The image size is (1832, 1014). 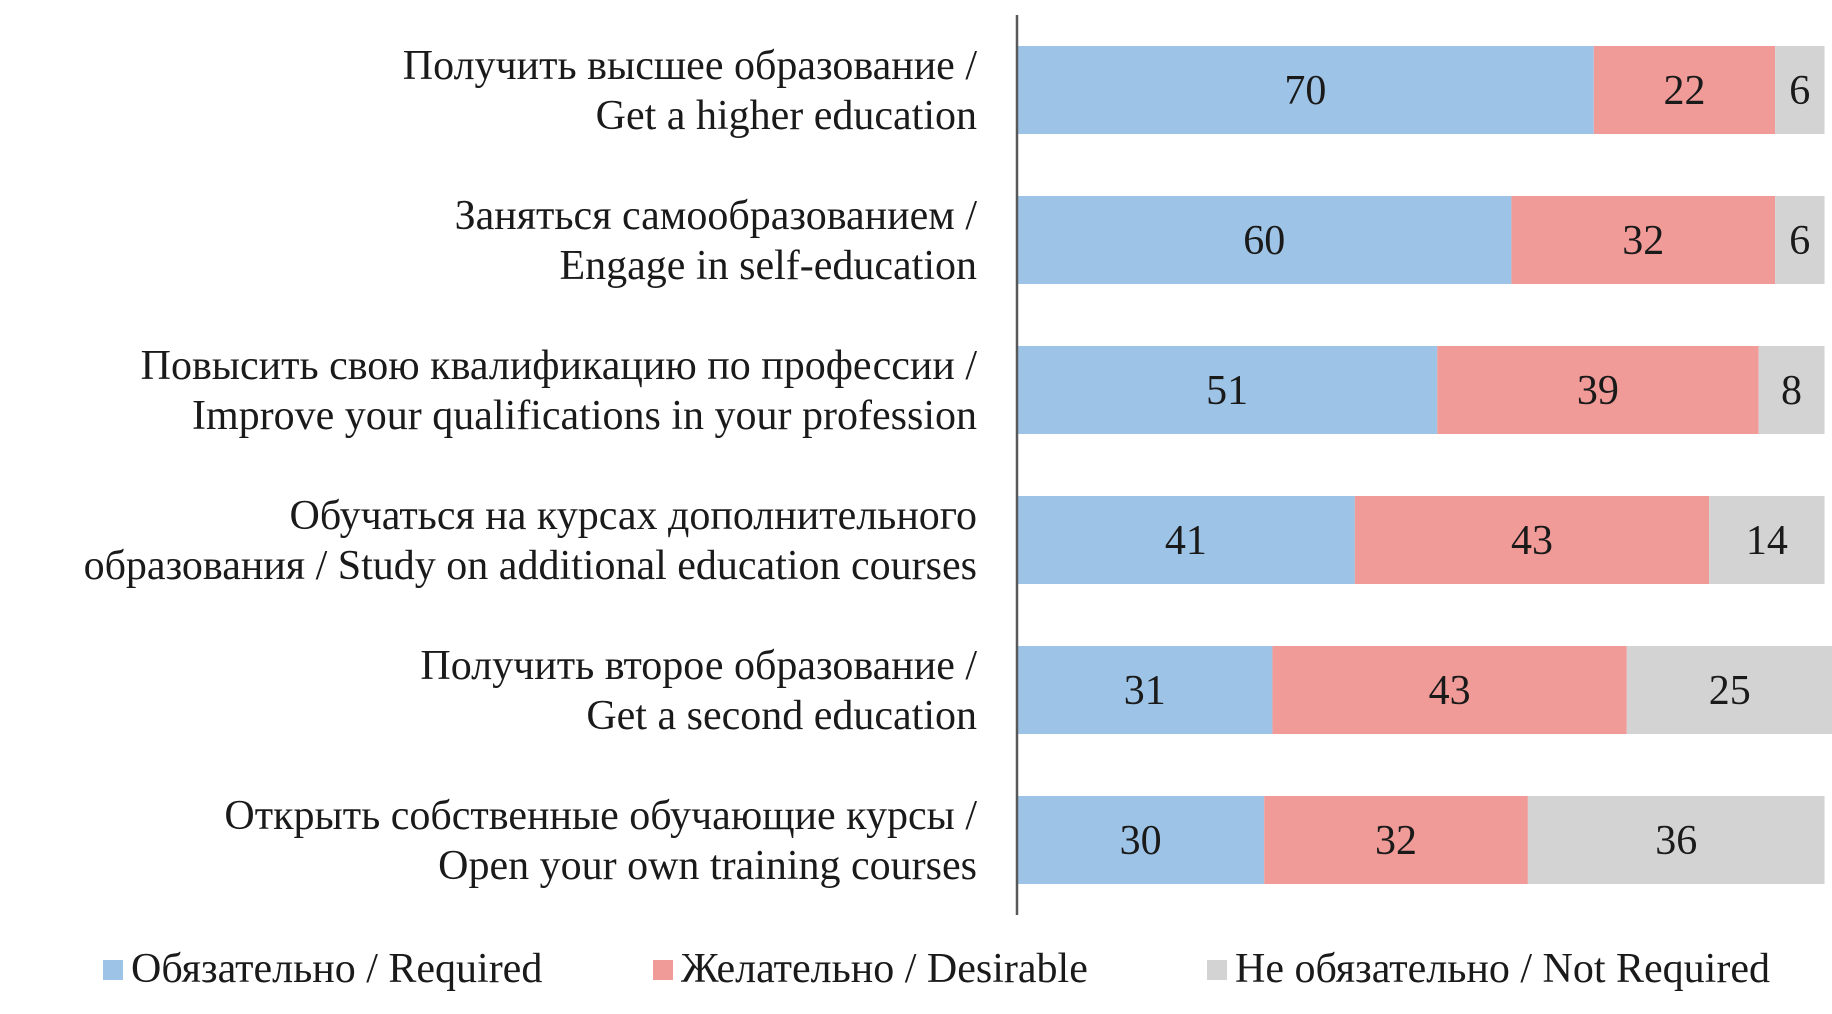 I want to click on category-label-line: Get a second education, so click(x=781, y=716).